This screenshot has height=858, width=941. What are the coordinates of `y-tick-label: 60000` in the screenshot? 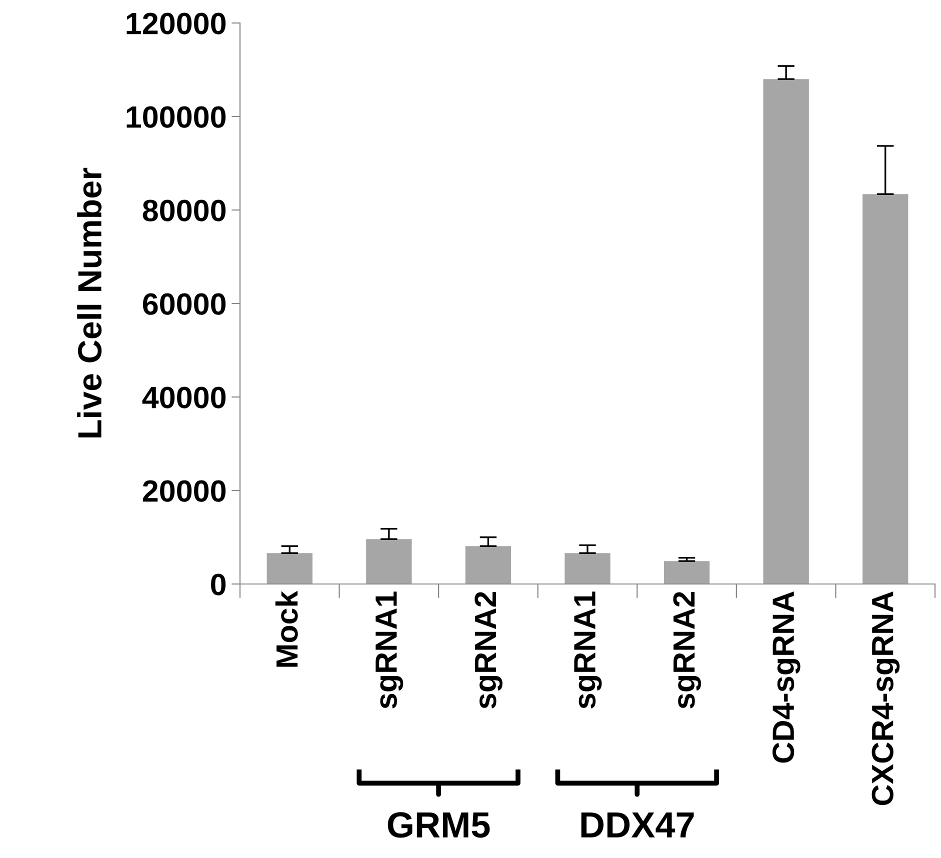 It's located at (184, 304).